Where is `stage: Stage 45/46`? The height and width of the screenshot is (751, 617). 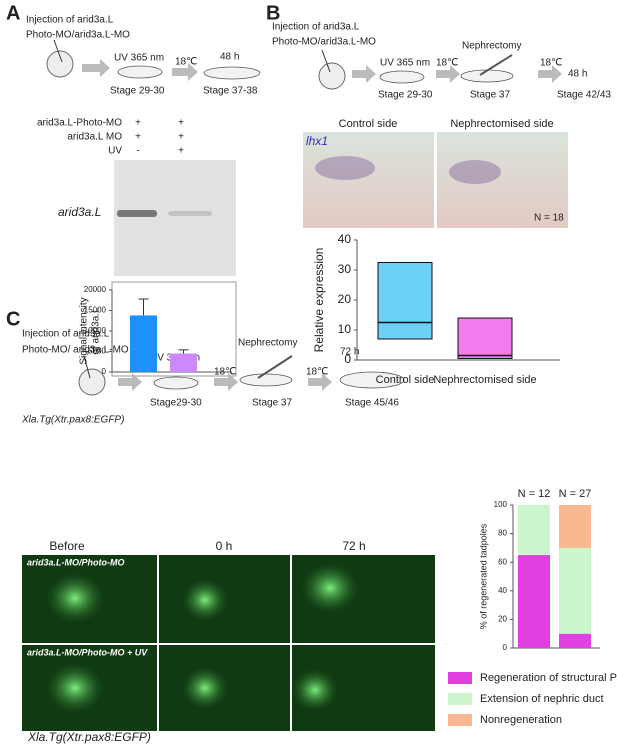 stage: Stage 45/46 is located at coordinates (372, 403).